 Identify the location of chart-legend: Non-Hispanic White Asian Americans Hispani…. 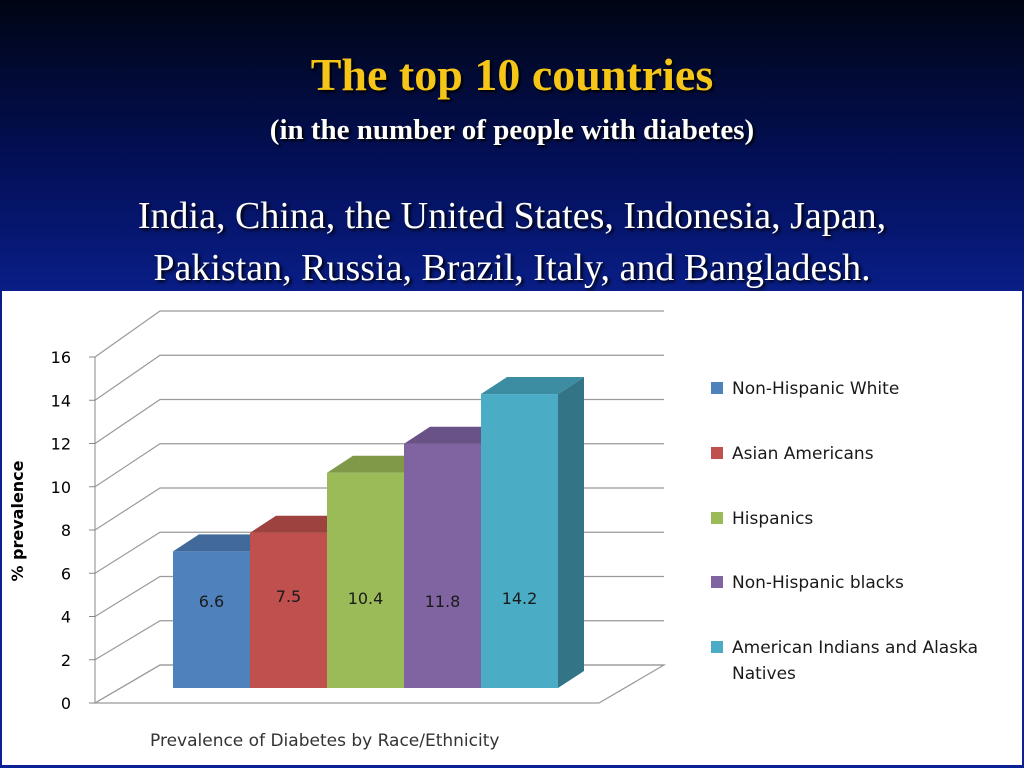
(844, 531).